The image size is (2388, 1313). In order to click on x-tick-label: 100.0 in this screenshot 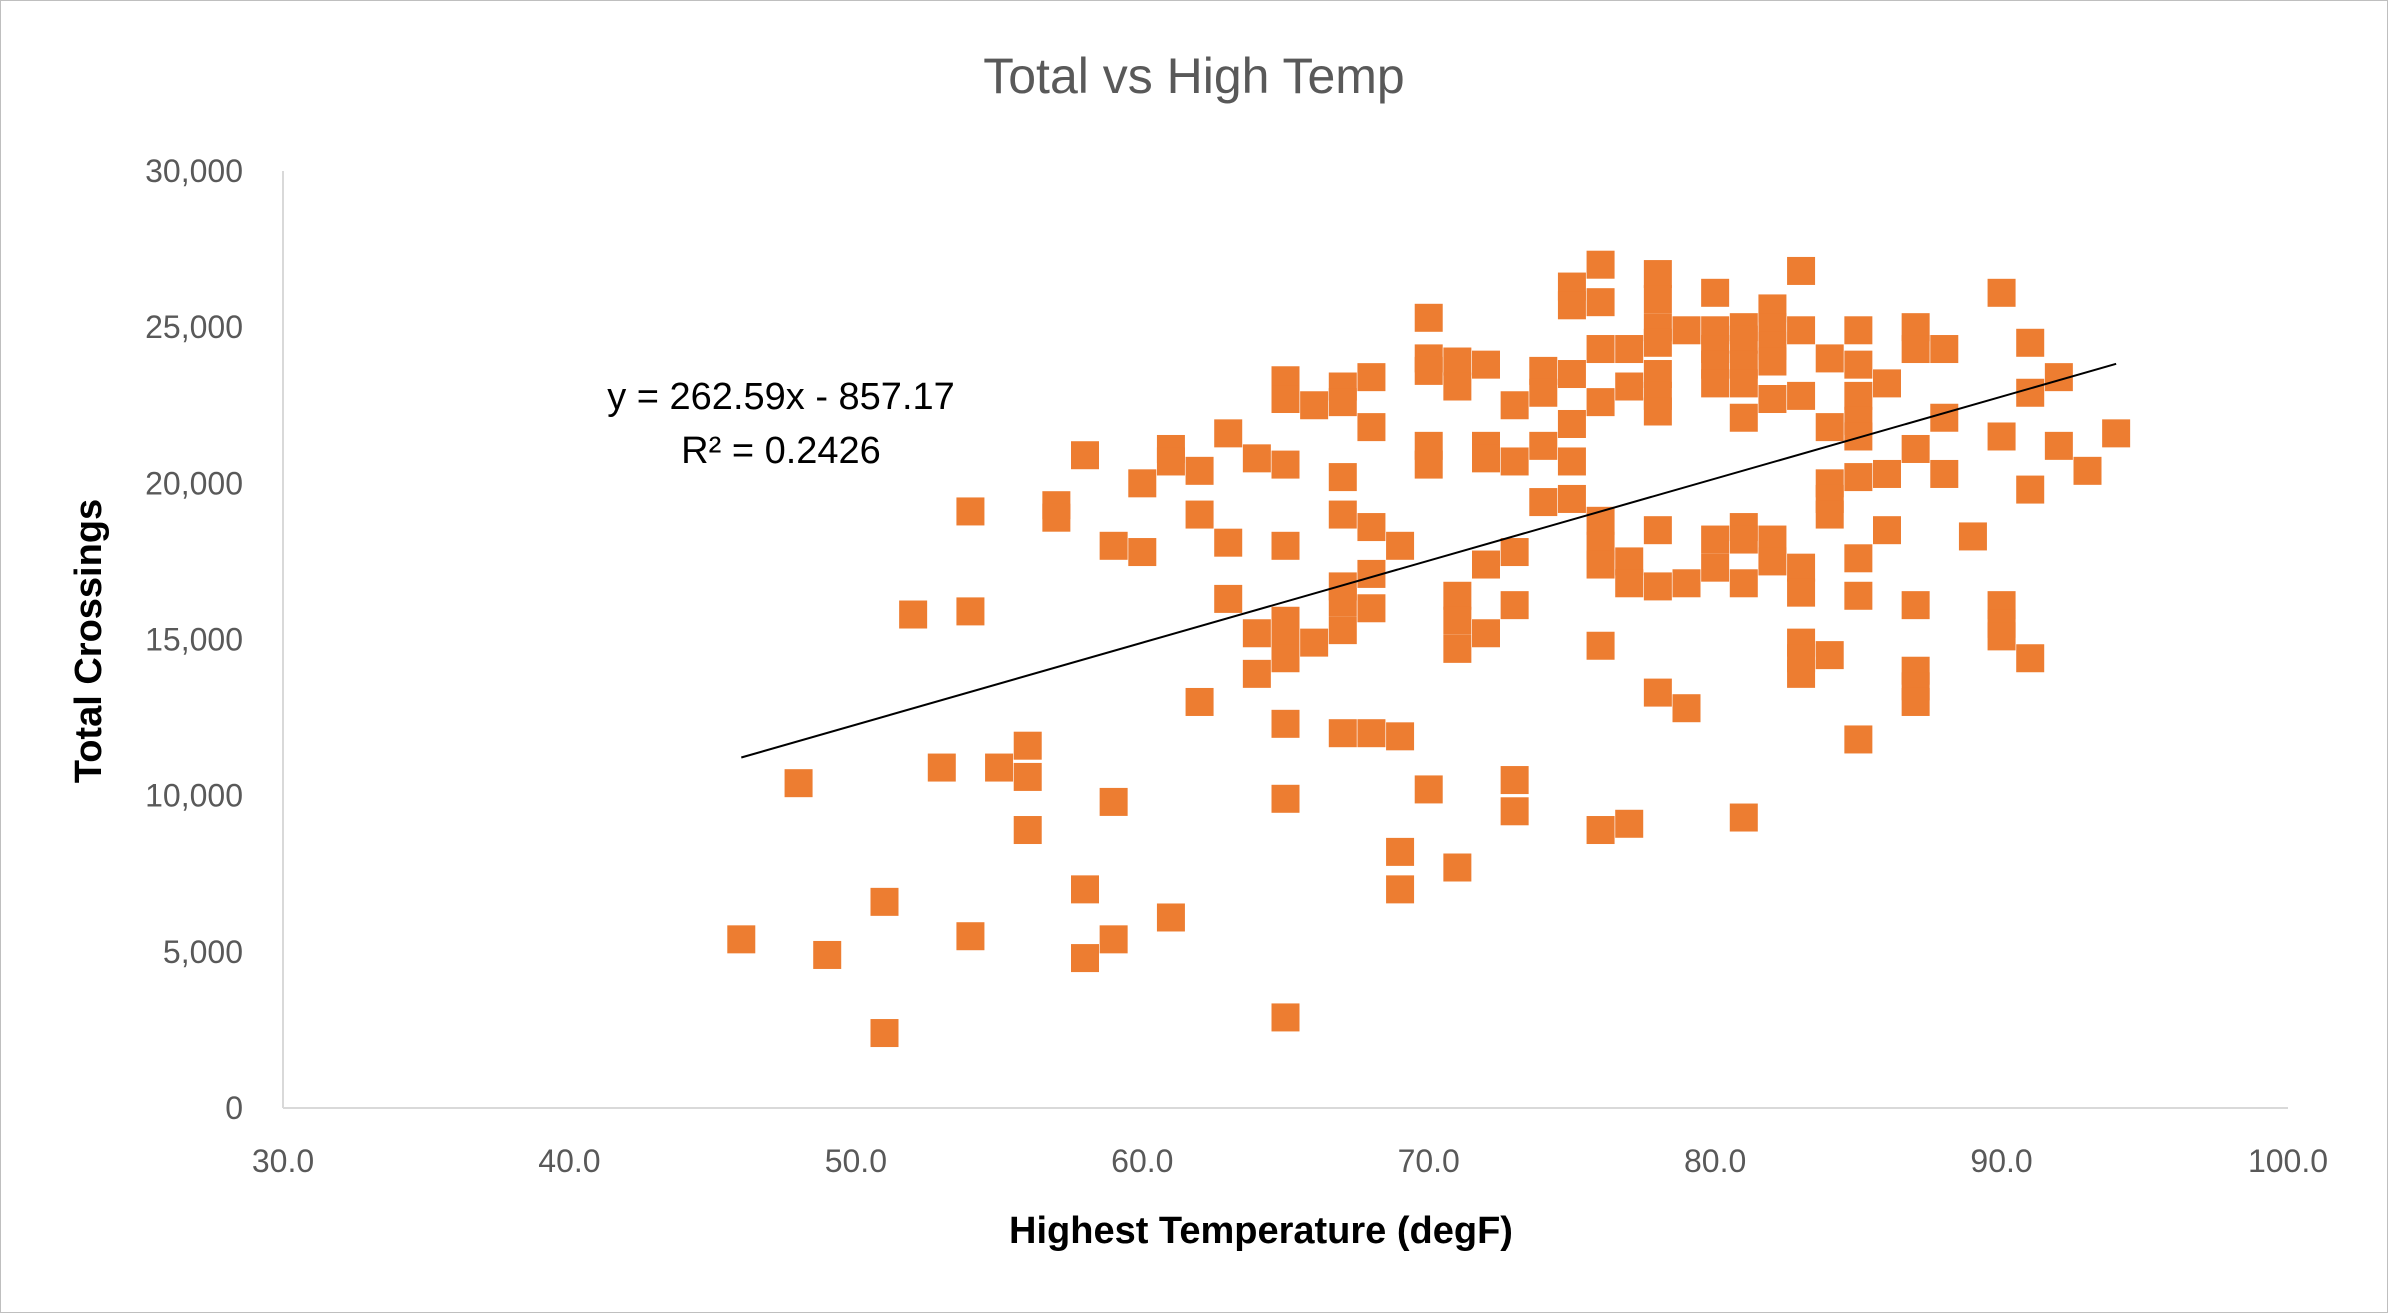, I will do `click(2288, 1161)`.